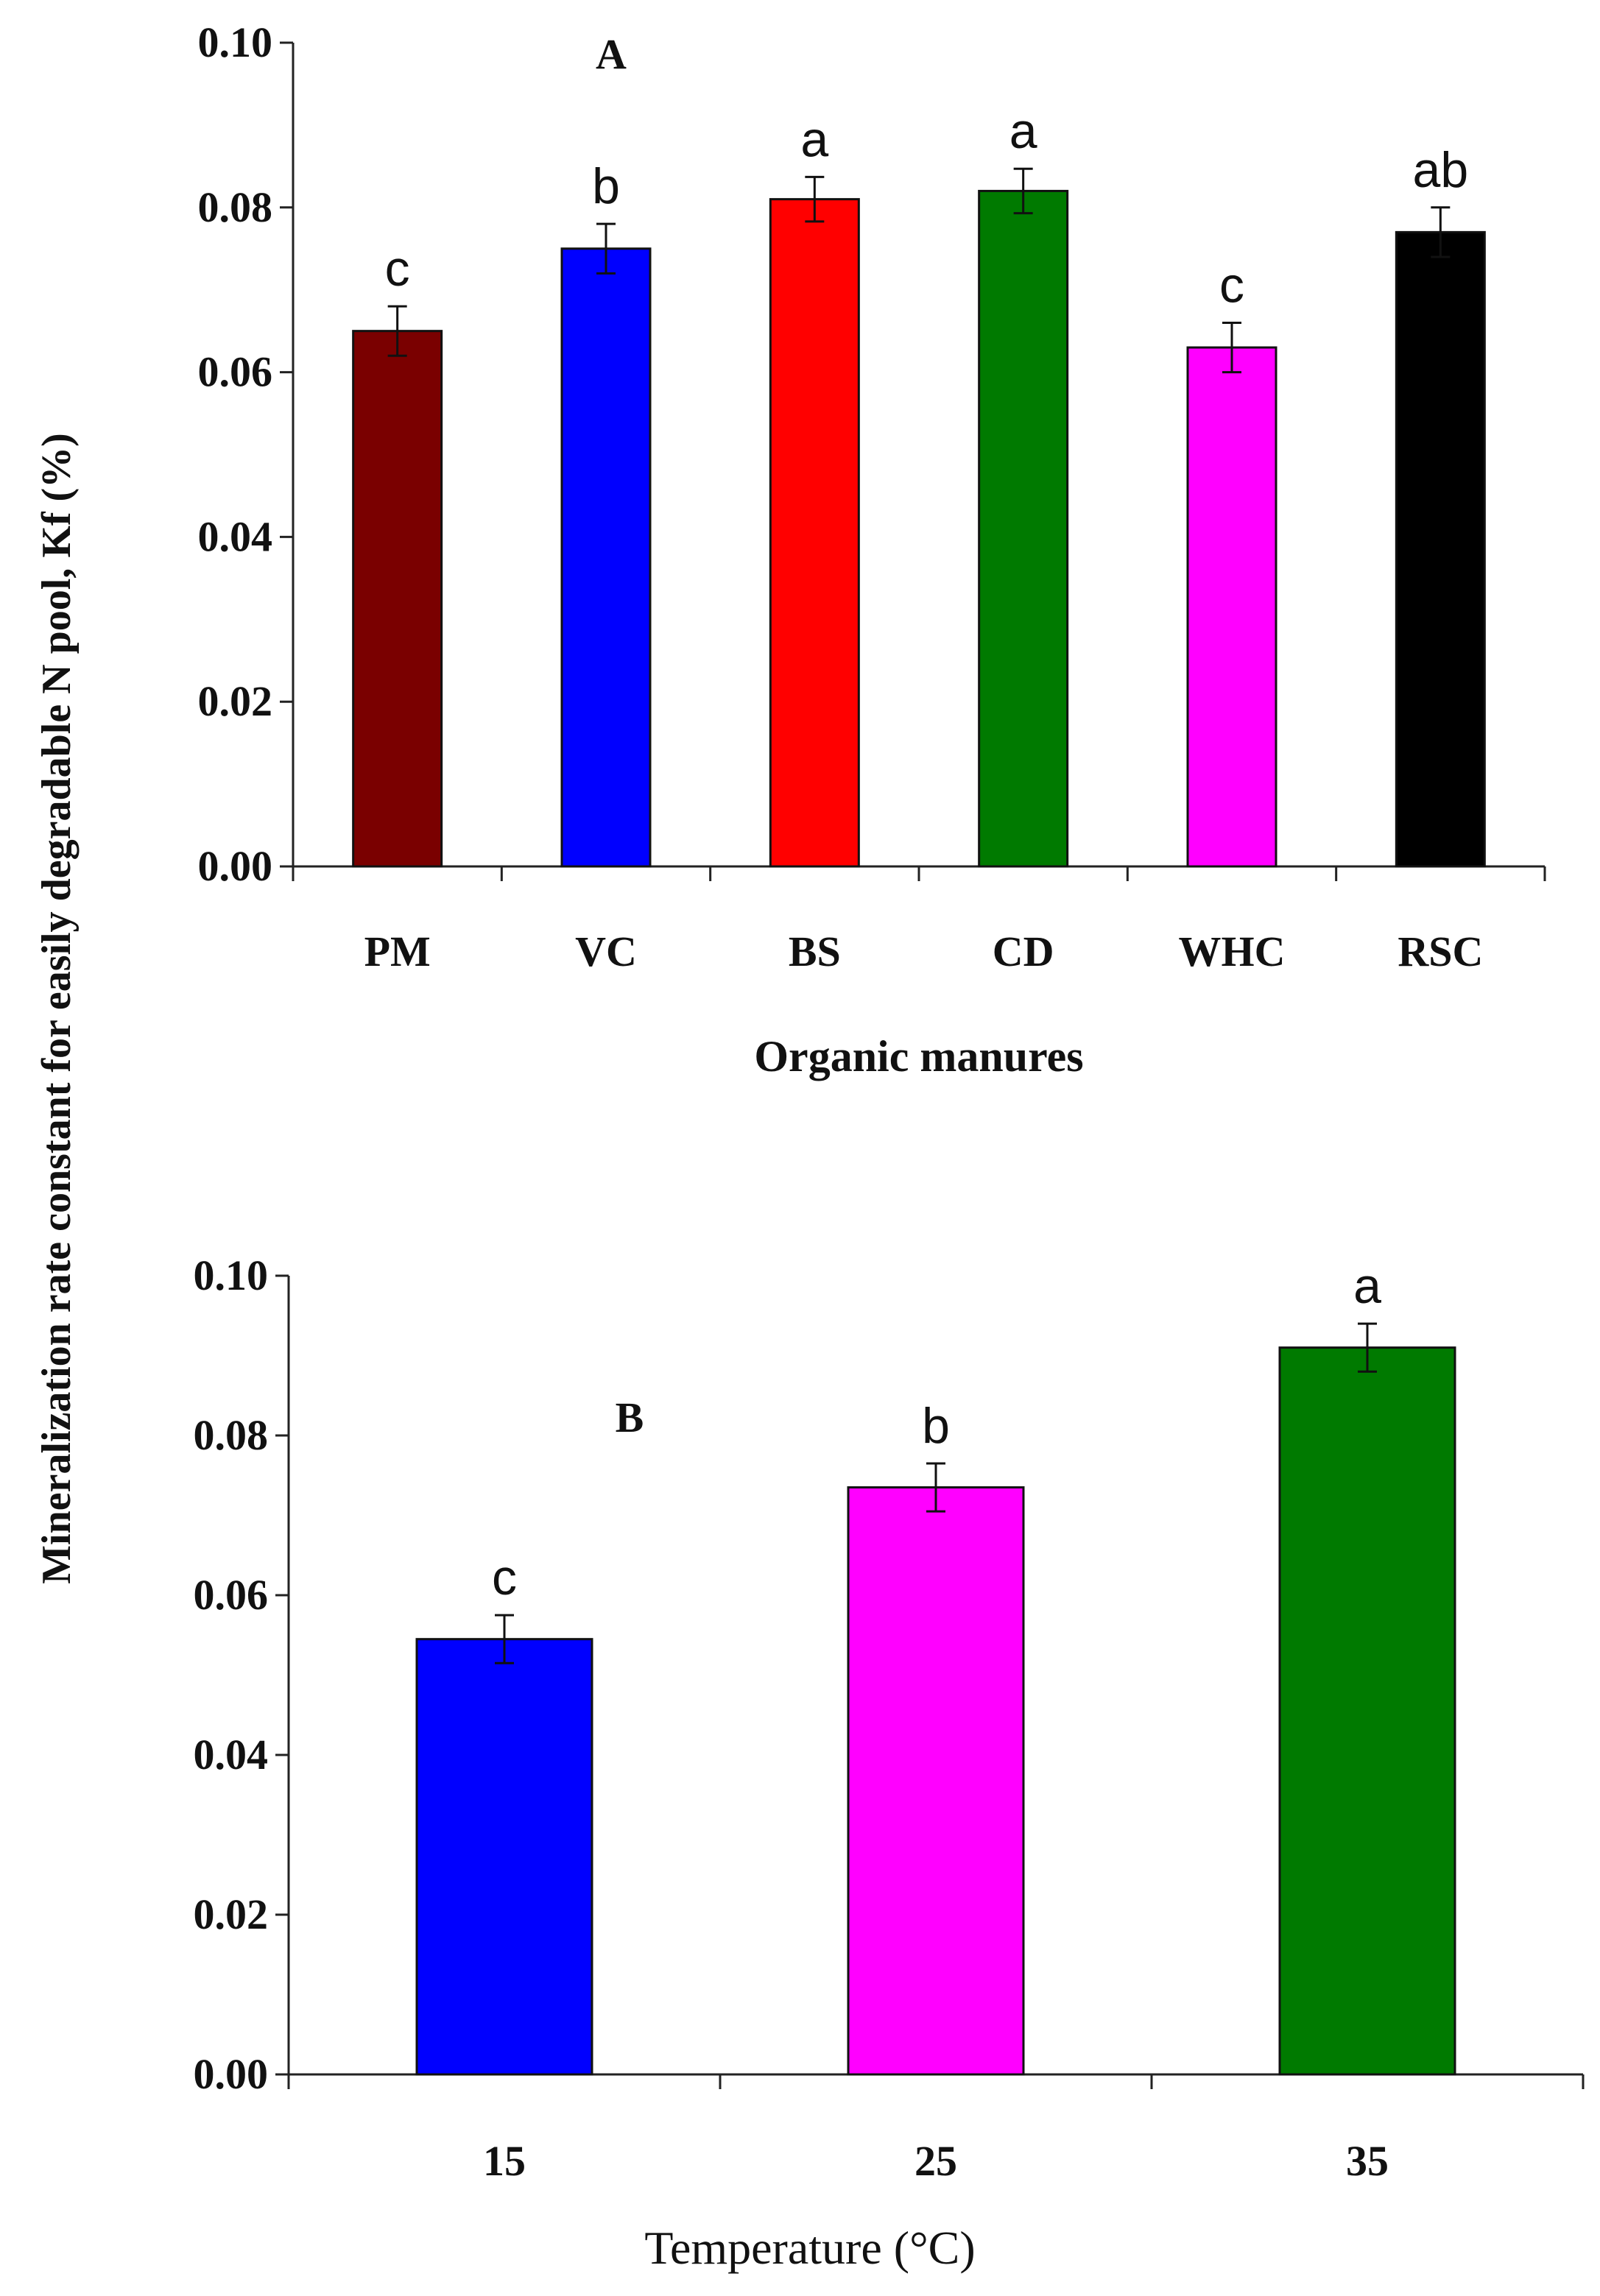  Describe the element at coordinates (1441, 952) in the screenshot. I see `x-tick-label: RSC` at that location.